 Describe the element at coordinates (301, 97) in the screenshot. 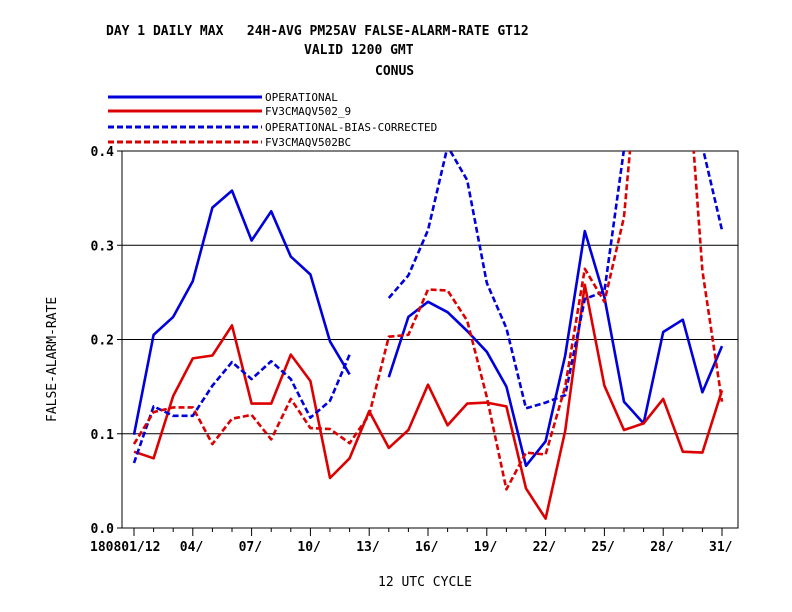

I see `legend-label-operational: OPERATIONAL` at that location.